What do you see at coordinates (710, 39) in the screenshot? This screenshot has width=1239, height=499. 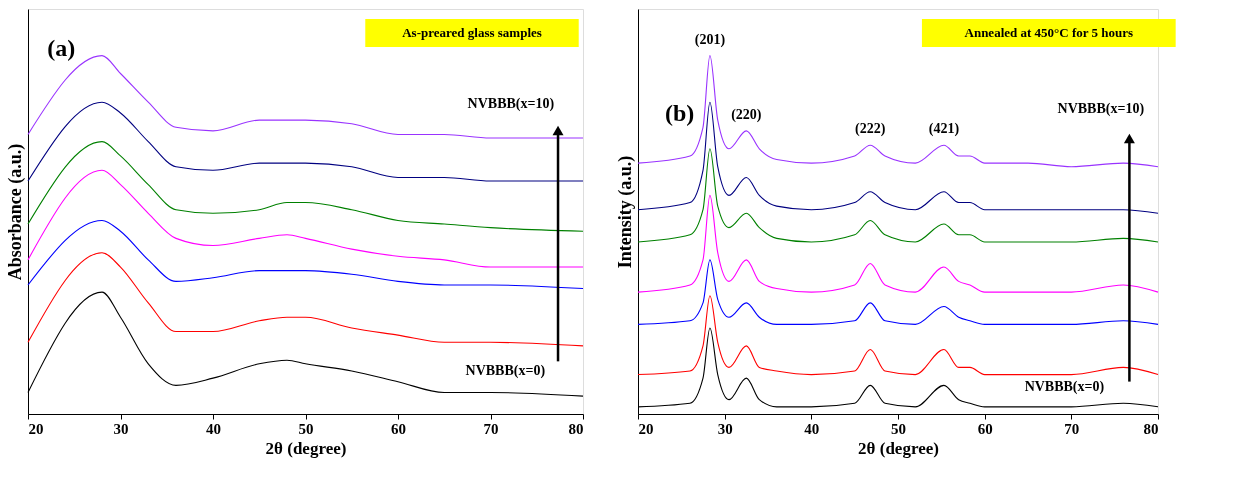 I see `annotation: (201)` at bounding box center [710, 39].